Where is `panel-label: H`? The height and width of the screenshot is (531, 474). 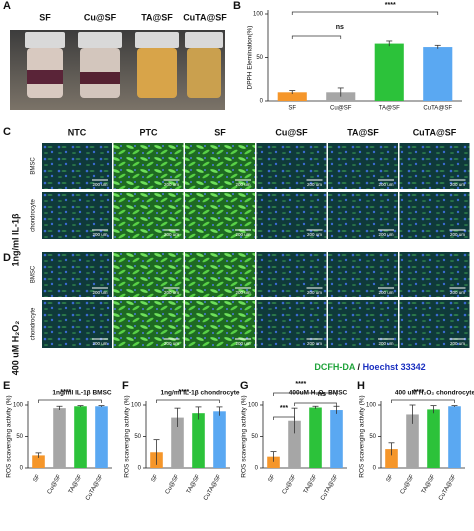
panel-label: H is located at coordinates (361, 386).